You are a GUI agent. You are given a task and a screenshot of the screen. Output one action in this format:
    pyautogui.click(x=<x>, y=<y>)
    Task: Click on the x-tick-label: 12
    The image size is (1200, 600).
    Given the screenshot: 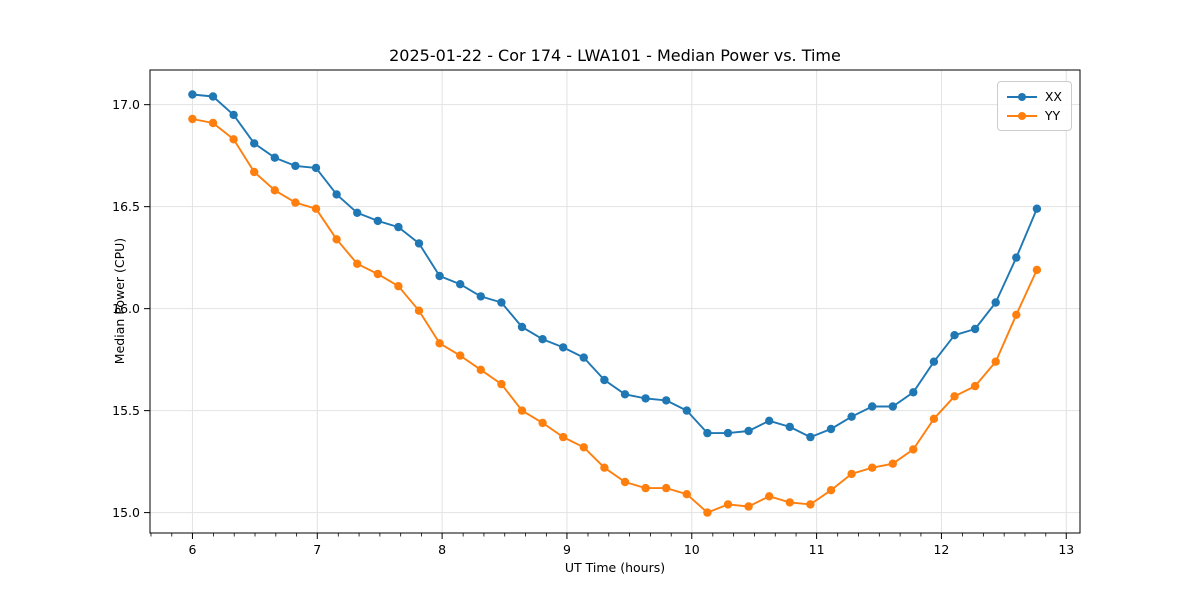 What is the action you would take?
    pyautogui.click(x=941, y=549)
    